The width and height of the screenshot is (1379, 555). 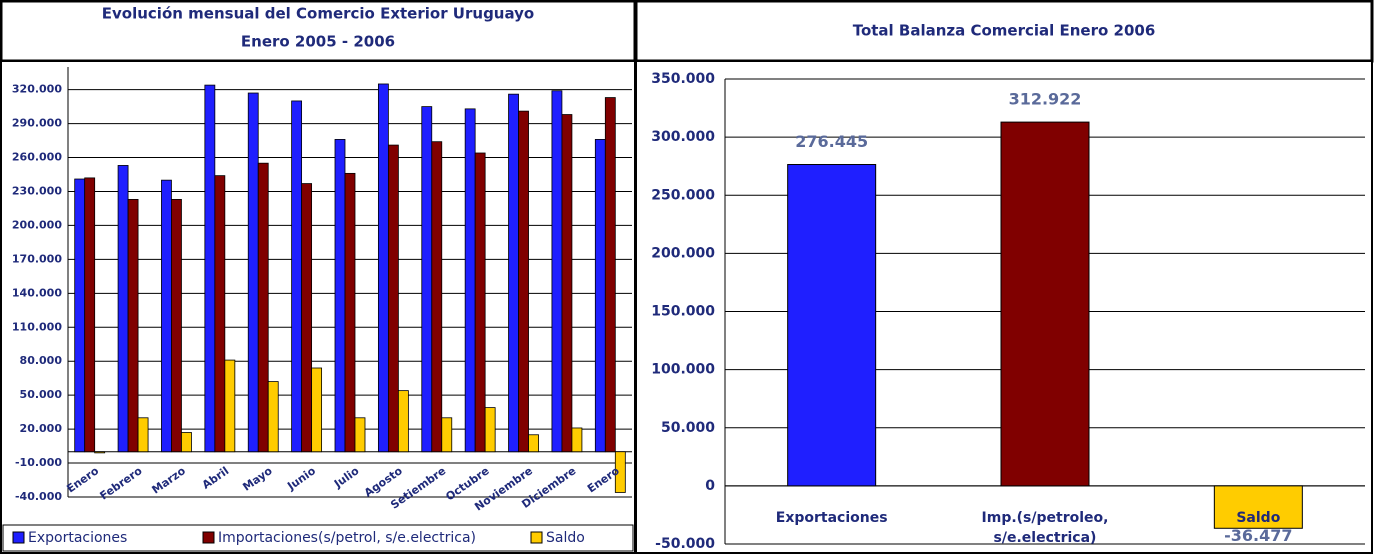 What do you see at coordinates (832, 518) in the screenshot?
I see `x-tick-label: Exportaciones` at bounding box center [832, 518].